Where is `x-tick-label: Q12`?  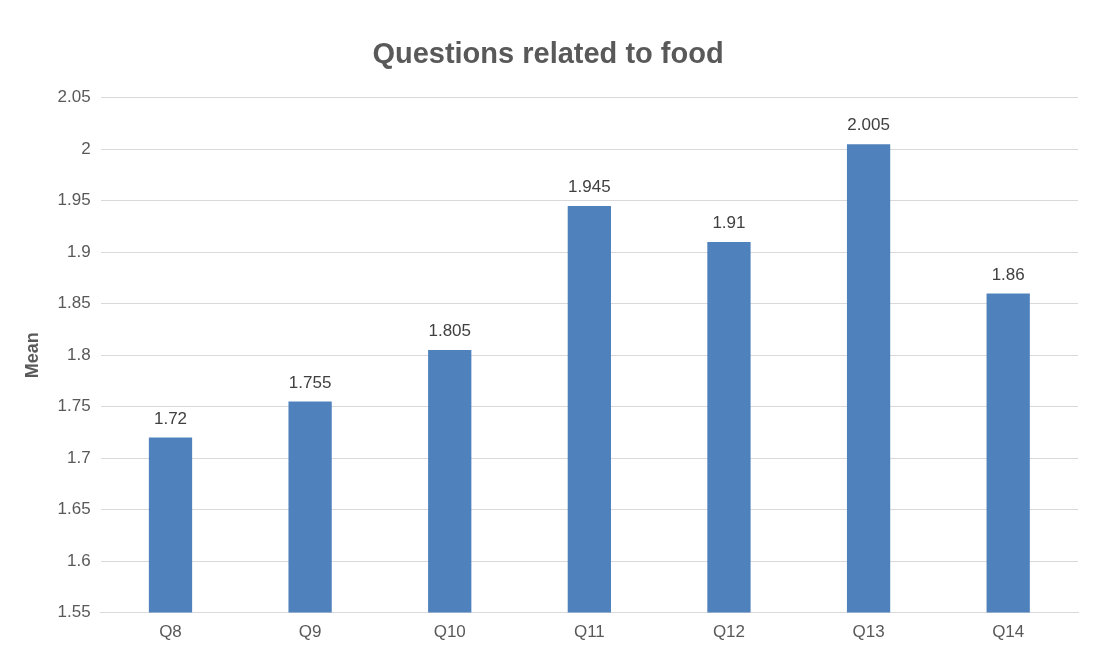
x-tick-label: Q12 is located at coordinates (729, 632).